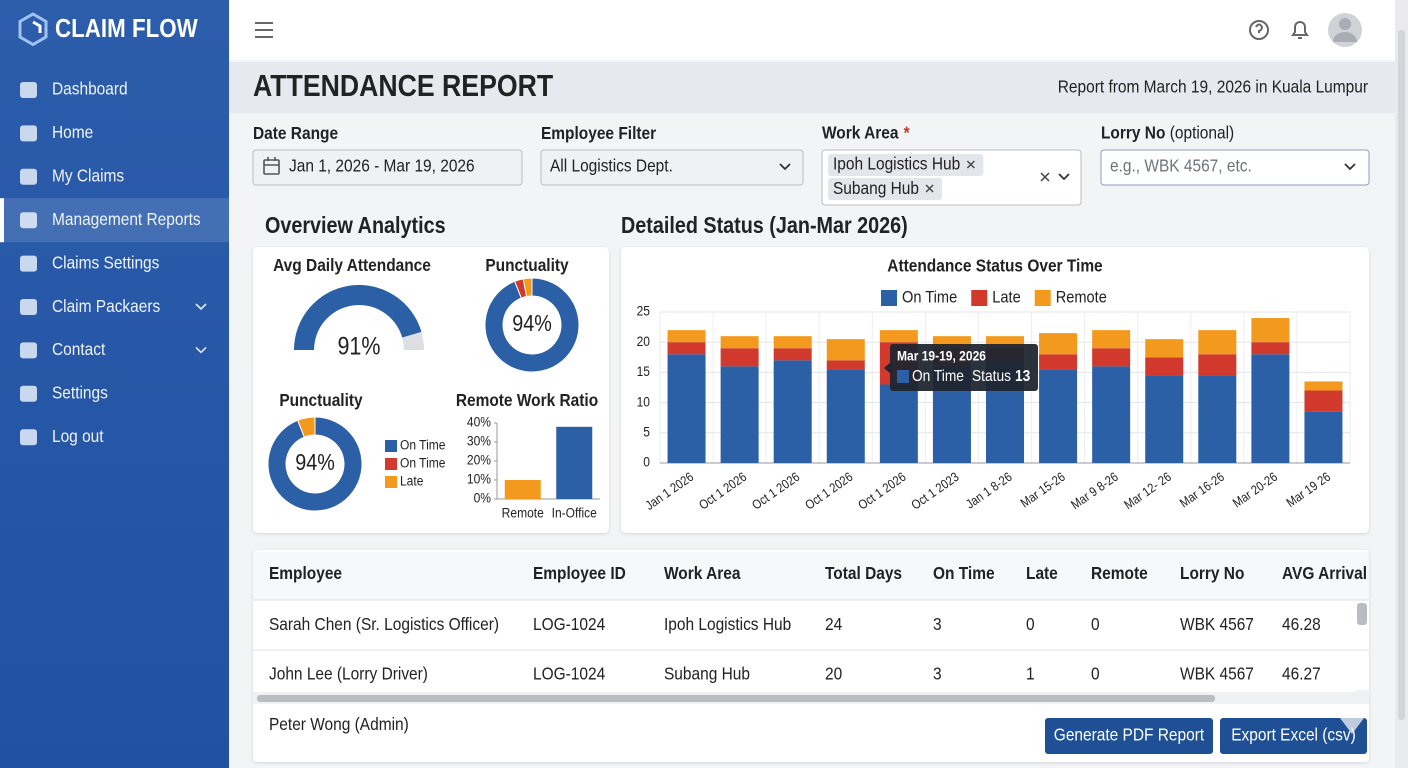  Describe the element at coordinates (113, 306) in the screenshot. I see `nav-item: Claim Packaers` at that location.